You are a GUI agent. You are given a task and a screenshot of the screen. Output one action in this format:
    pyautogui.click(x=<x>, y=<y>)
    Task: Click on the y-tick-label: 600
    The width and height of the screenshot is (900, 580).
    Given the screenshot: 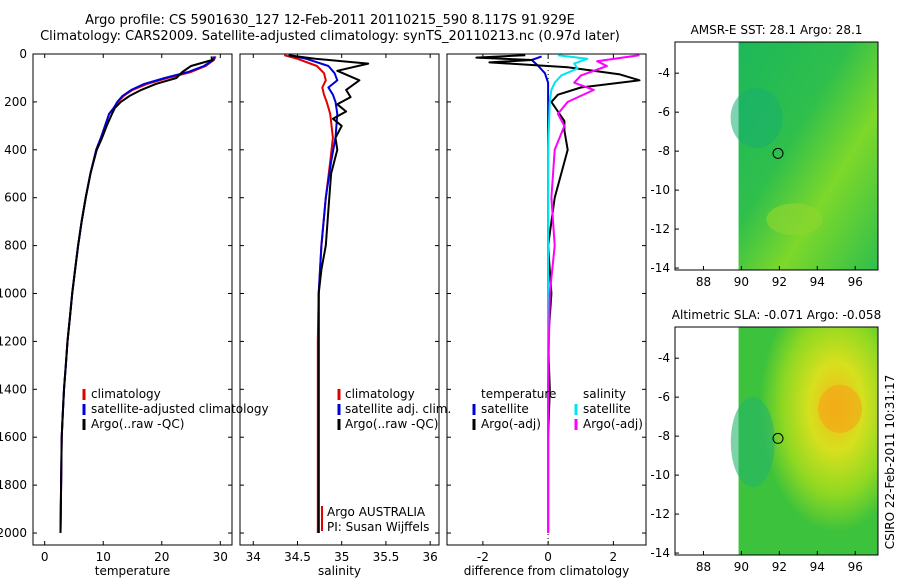 What is the action you would take?
    pyautogui.click(x=15, y=198)
    